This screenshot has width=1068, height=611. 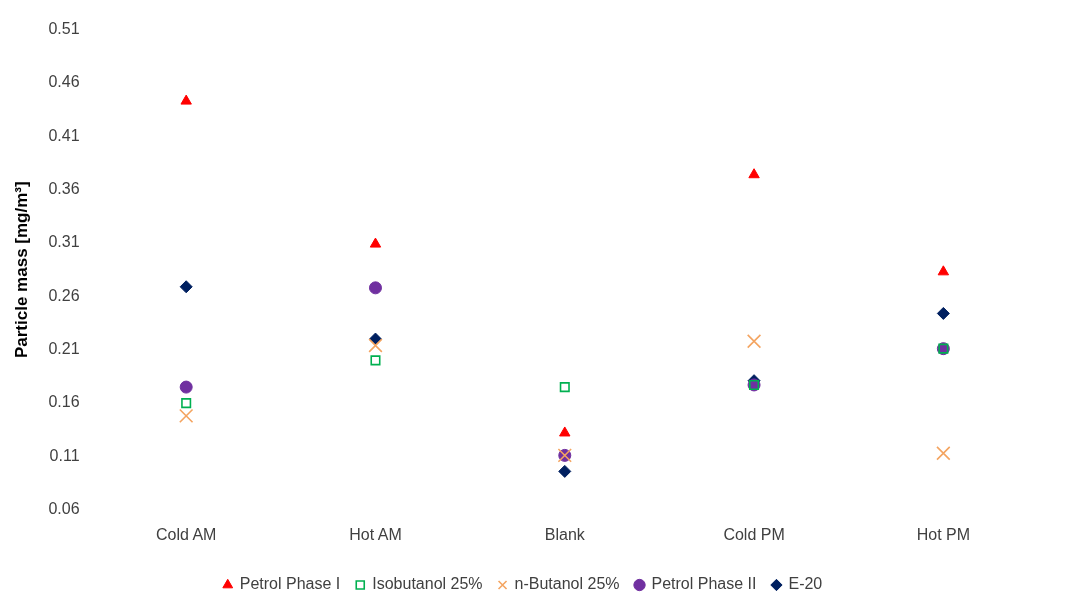 I want to click on y-tick-label: 0.46, so click(x=64, y=82).